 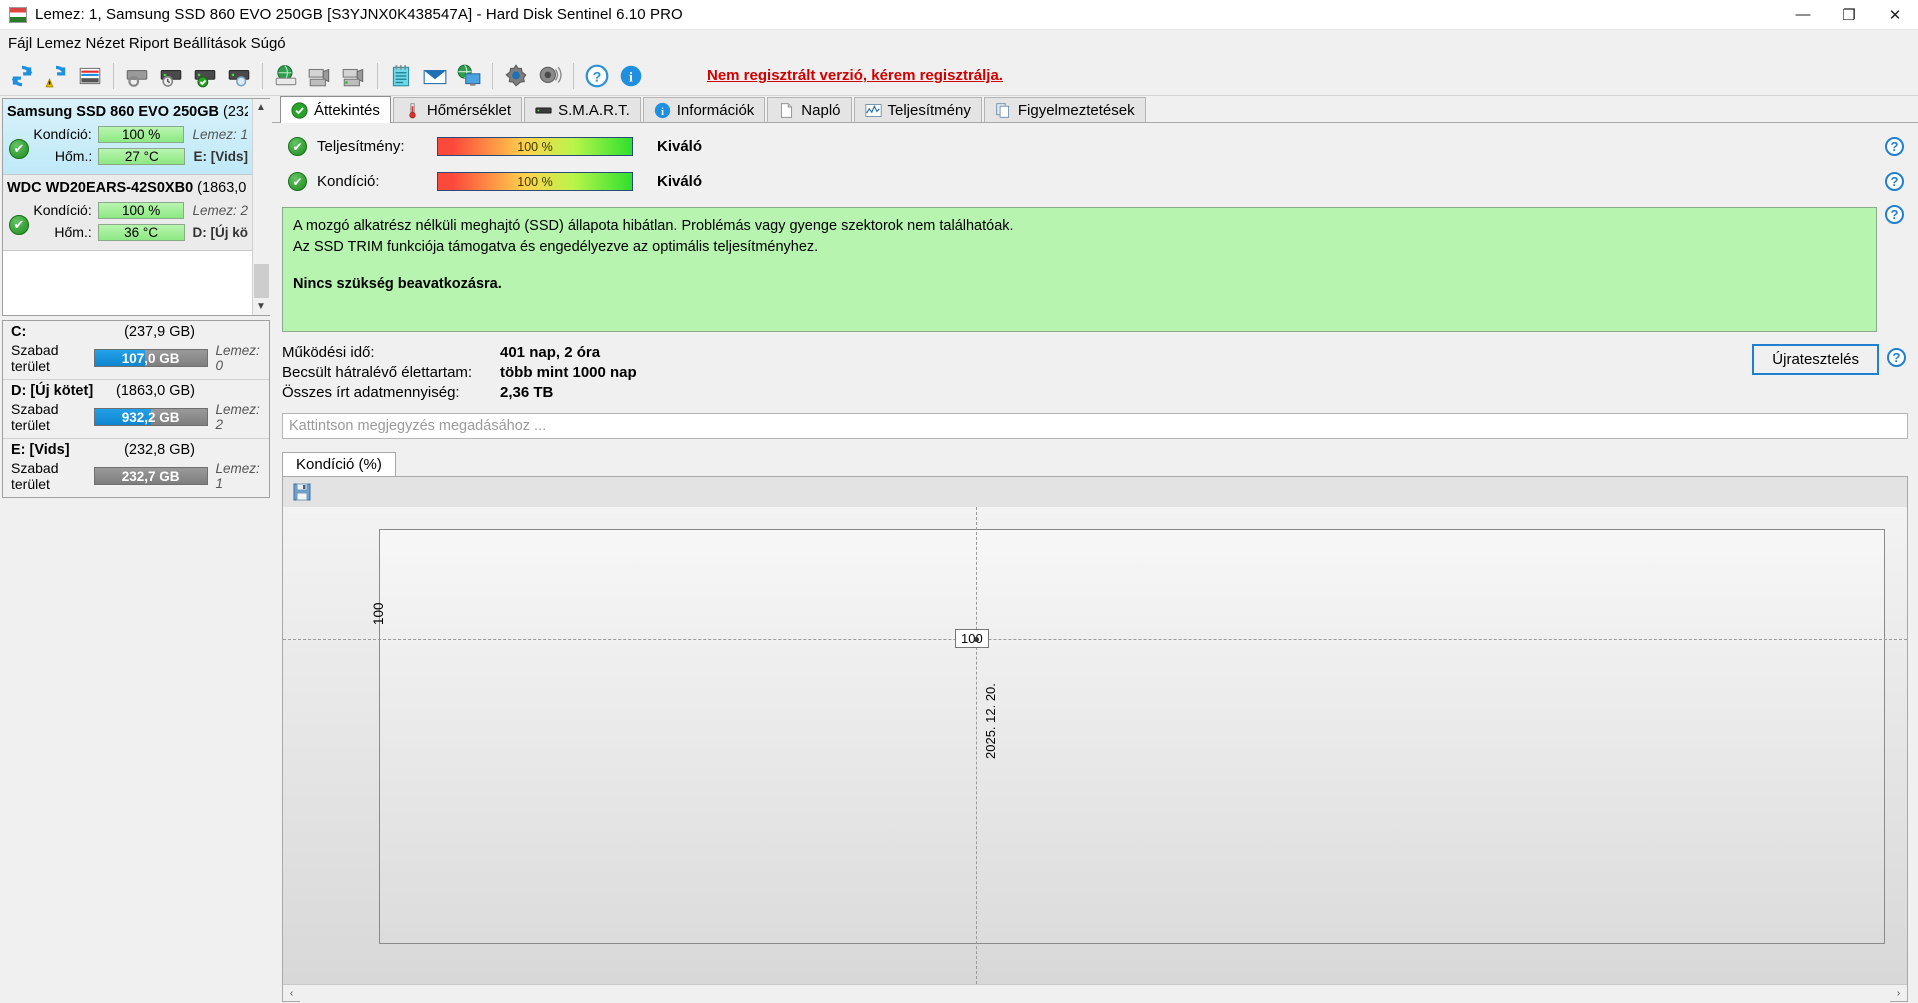 I want to click on volume-head: E: [Vids] (232,8 GB), so click(x=136, y=451).